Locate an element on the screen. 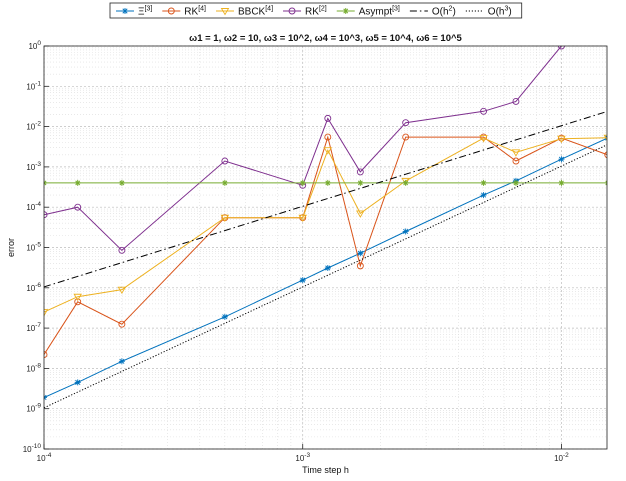  y-tick-label: 10⁰ is located at coordinates (34, 45).